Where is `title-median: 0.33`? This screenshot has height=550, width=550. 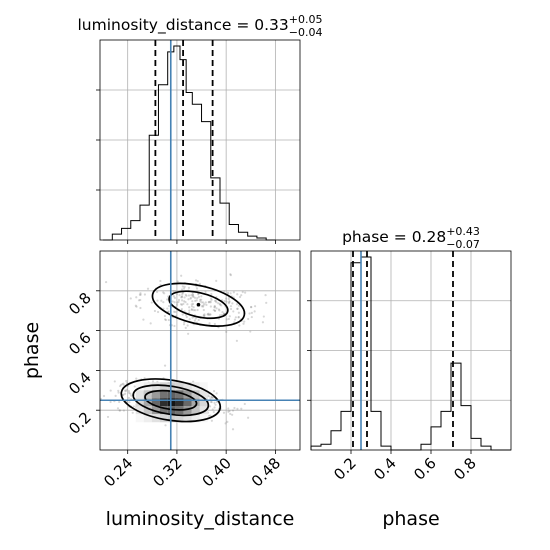
title-median: 0.33 is located at coordinates (271, 25).